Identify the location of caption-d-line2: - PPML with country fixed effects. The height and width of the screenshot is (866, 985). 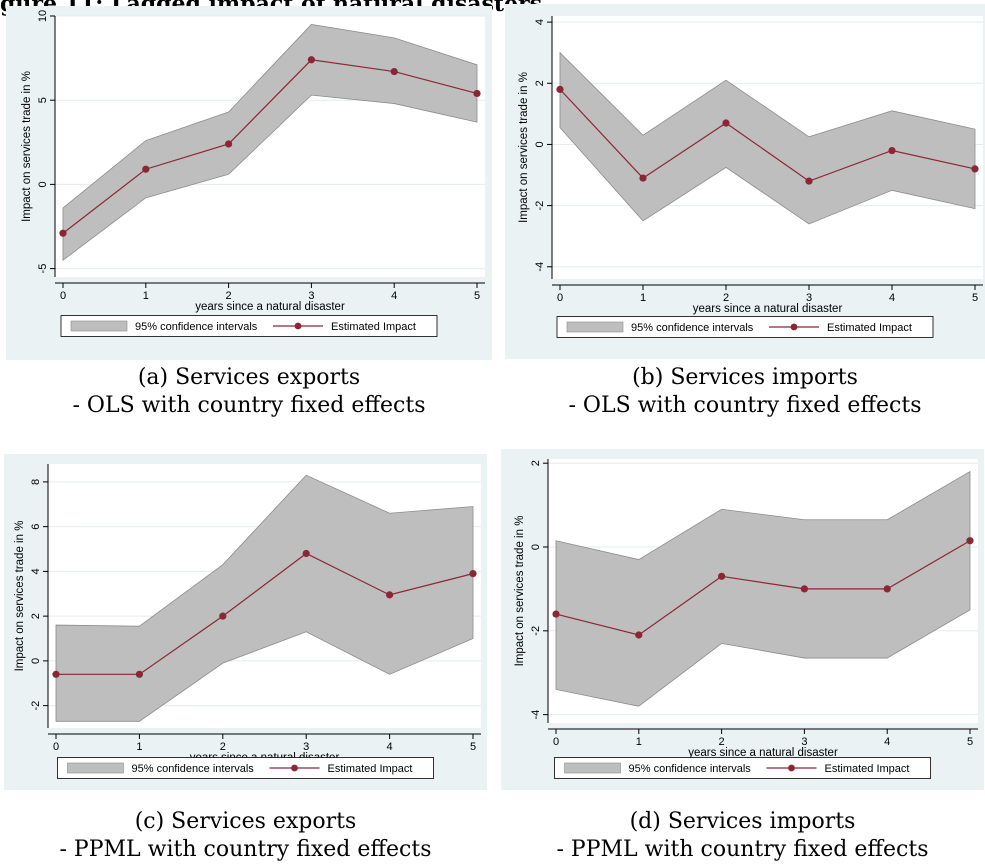
(742, 849).